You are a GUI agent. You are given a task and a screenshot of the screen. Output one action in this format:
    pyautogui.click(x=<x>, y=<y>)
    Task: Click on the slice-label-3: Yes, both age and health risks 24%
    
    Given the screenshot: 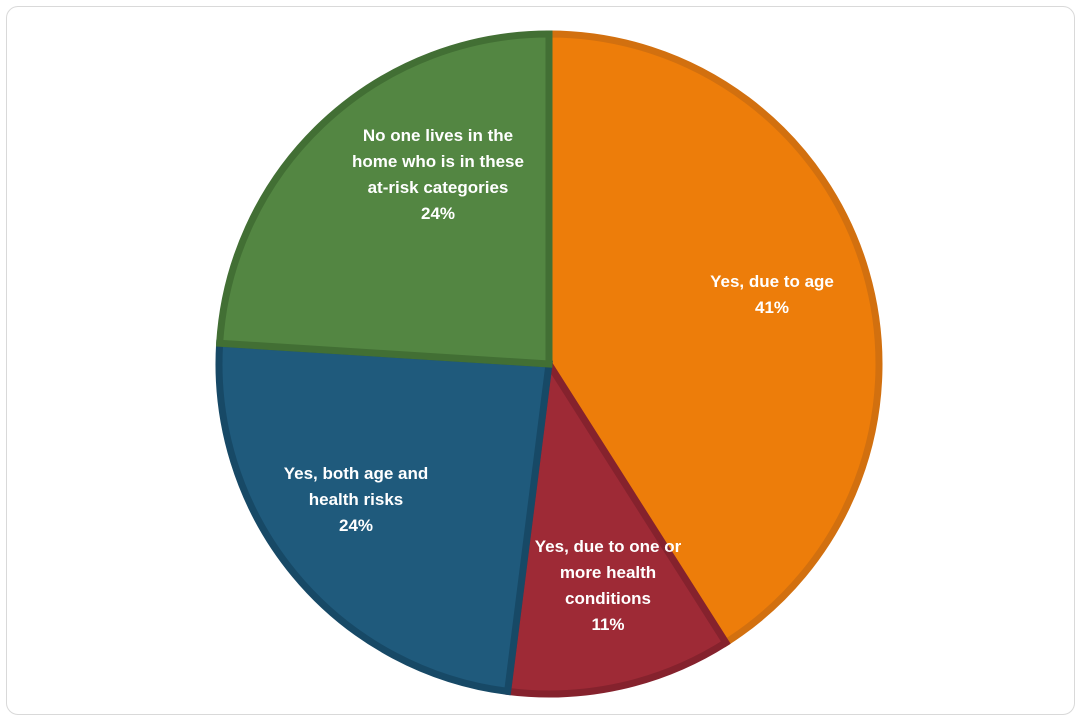 What is the action you would take?
    pyautogui.click(x=356, y=499)
    